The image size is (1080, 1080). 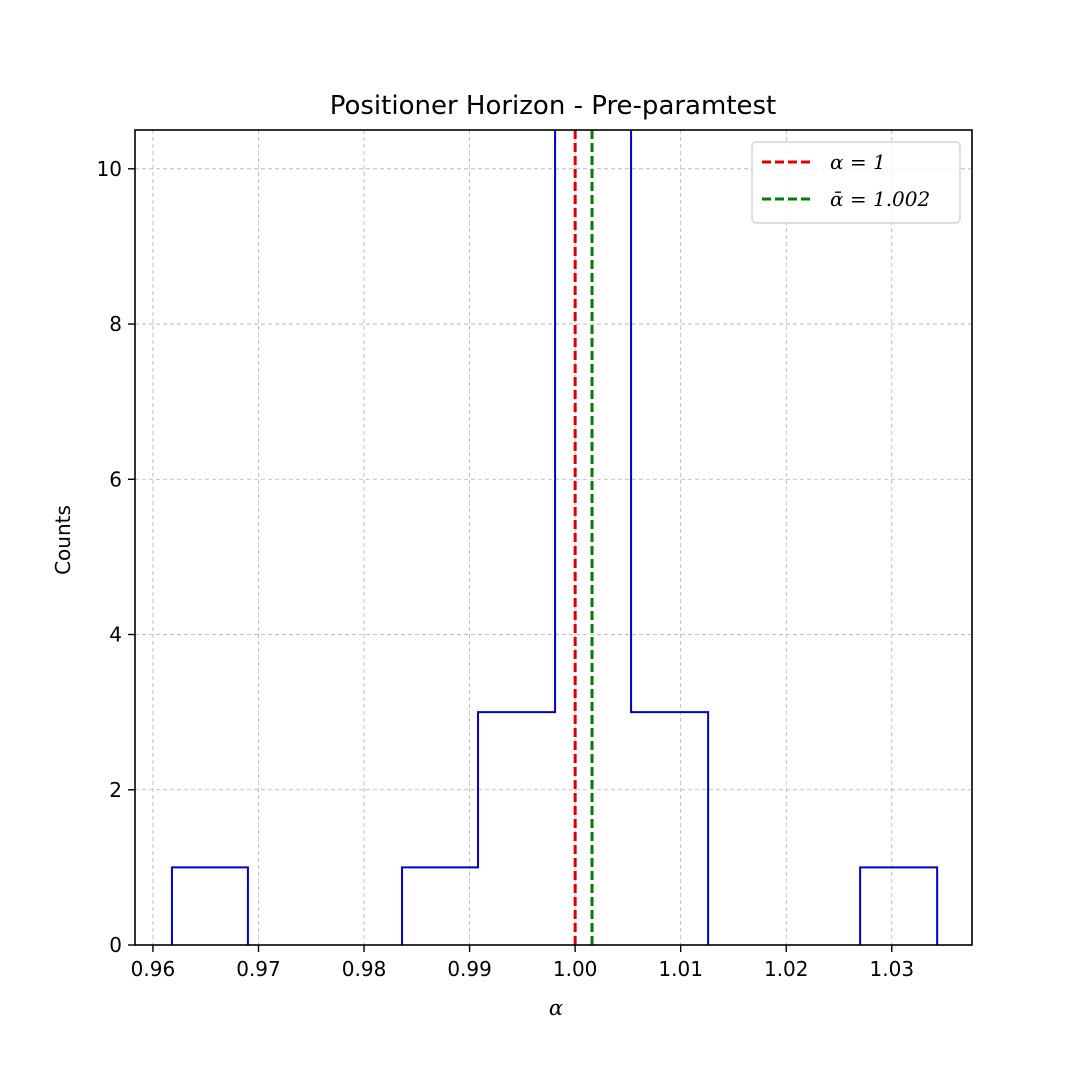 What do you see at coordinates (153, 969) in the screenshot?
I see `x-tick-label: 0.96` at bounding box center [153, 969].